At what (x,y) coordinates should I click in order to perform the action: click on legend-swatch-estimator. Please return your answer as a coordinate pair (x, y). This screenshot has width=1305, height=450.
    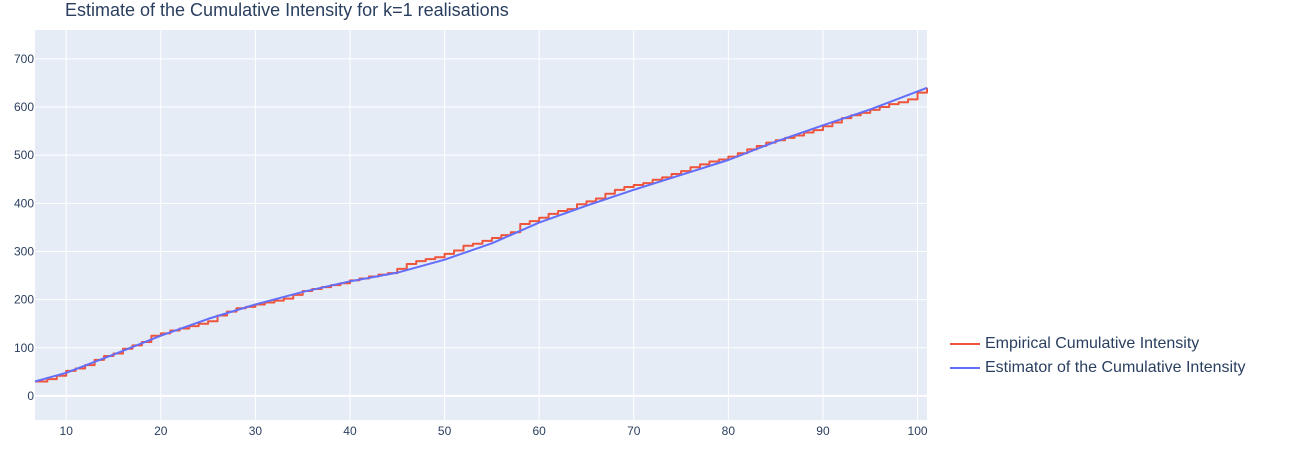
    Looking at the image, I should click on (965, 368).